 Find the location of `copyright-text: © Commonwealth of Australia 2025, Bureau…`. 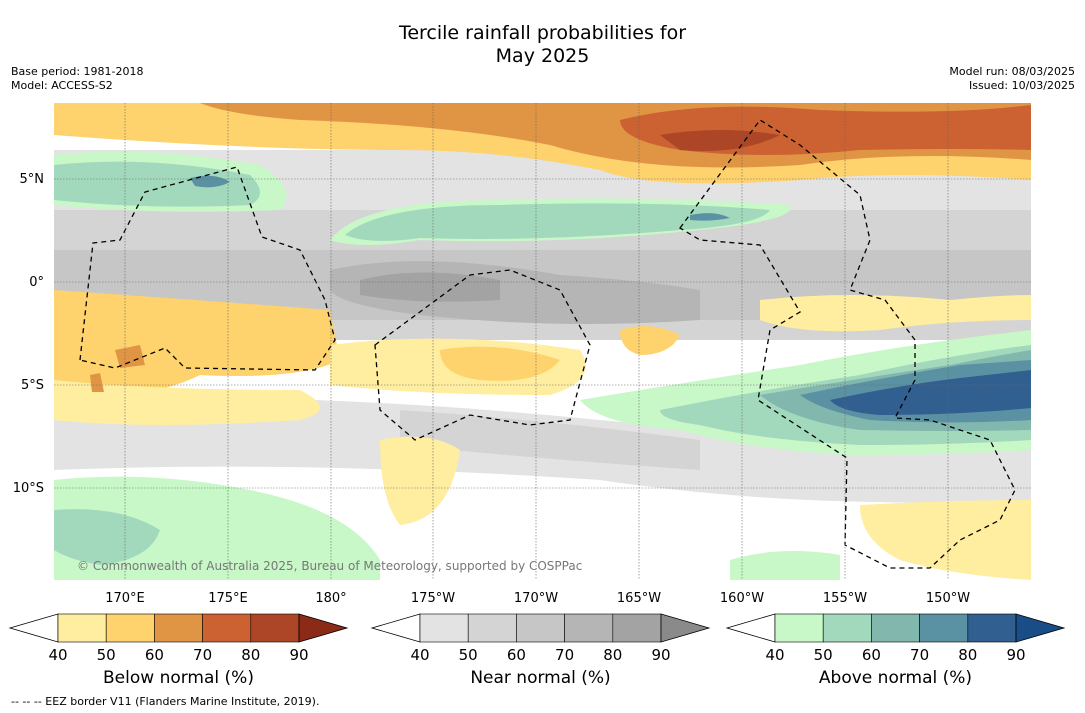

copyright-text: © Commonwealth of Australia 2025, Bureau… is located at coordinates (329, 566).